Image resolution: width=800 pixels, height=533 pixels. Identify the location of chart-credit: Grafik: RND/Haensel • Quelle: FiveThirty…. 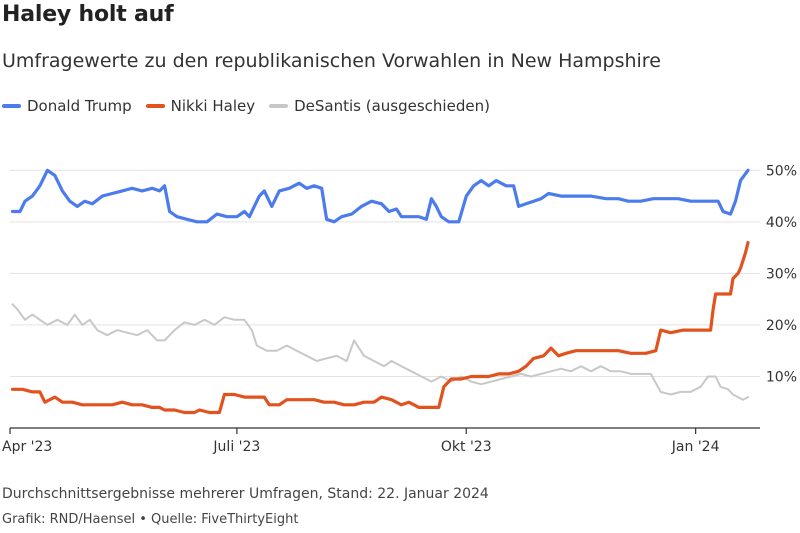
(150, 519).